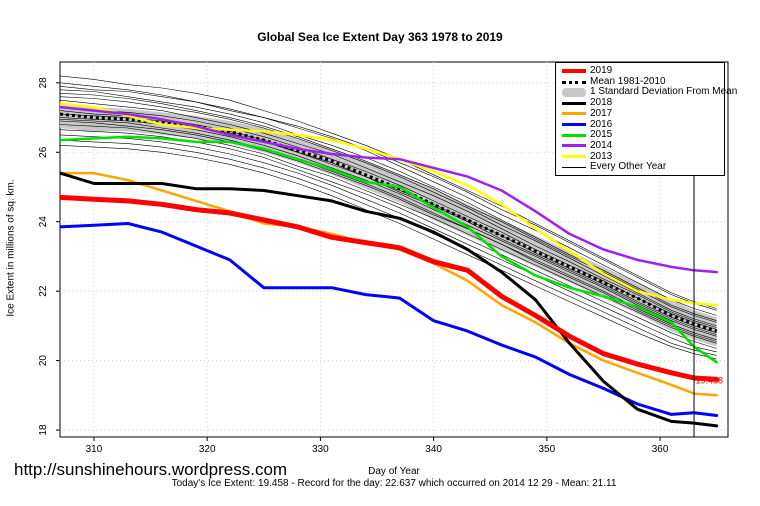 The height and width of the screenshot is (506, 760). I want to click on y-tick-label: 18, so click(43, 430).